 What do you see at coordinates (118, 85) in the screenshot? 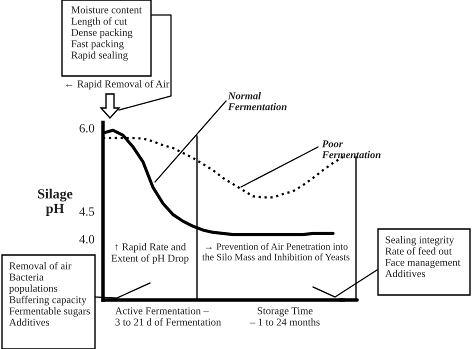
I see `text: ← Rapid Removal of Air` at bounding box center [118, 85].